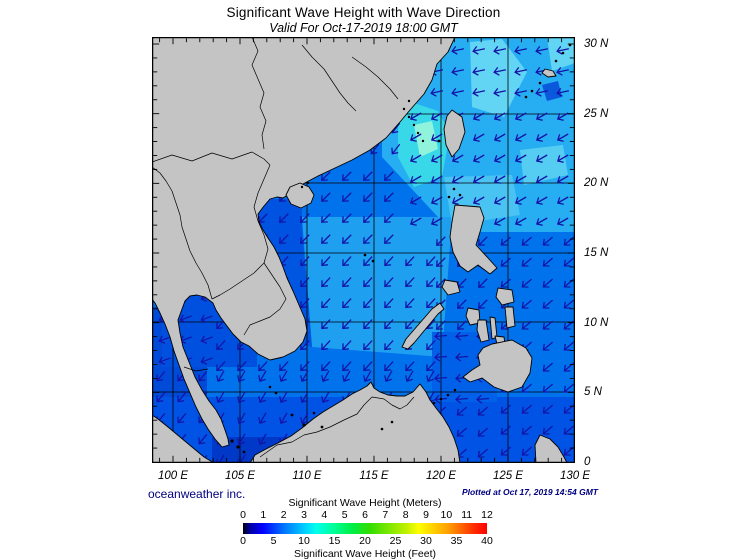 The height and width of the screenshot is (560, 755). What do you see at coordinates (363, 28) in the screenshot?
I see `chart-valid-time: Valid For Oct-17-2019 18:00 GMT` at bounding box center [363, 28].